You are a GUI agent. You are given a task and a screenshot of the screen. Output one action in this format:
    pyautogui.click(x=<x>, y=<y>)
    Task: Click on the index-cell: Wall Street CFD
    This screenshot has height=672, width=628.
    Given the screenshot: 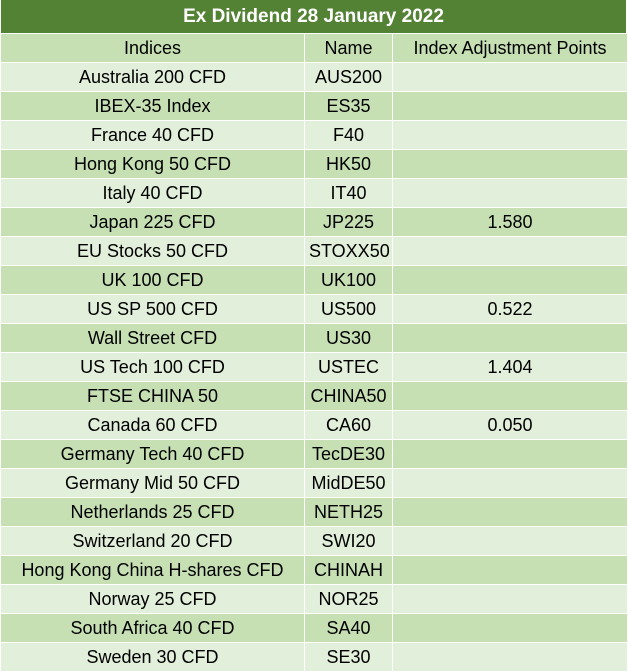 What is the action you would take?
    pyautogui.click(x=152, y=338)
    